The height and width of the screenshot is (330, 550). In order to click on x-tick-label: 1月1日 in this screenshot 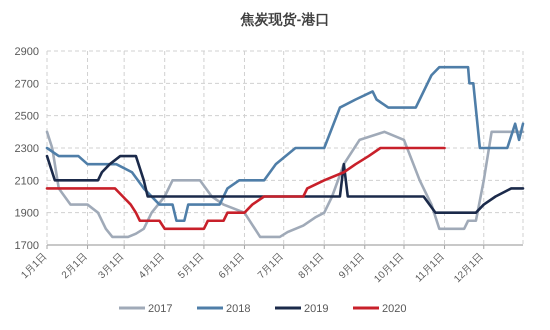, I will do `click(34, 266)`.